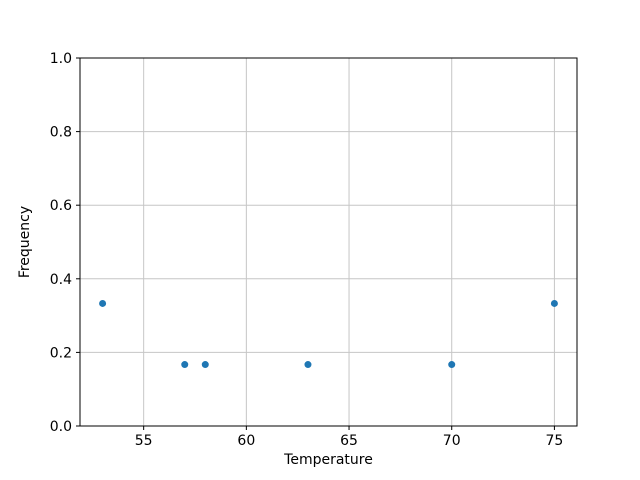 The height and width of the screenshot is (480, 640). What do you see at coordinates (246, 441) in the screenshot?
I see `x-tick-label: 60` at bounding box center [246, 441].